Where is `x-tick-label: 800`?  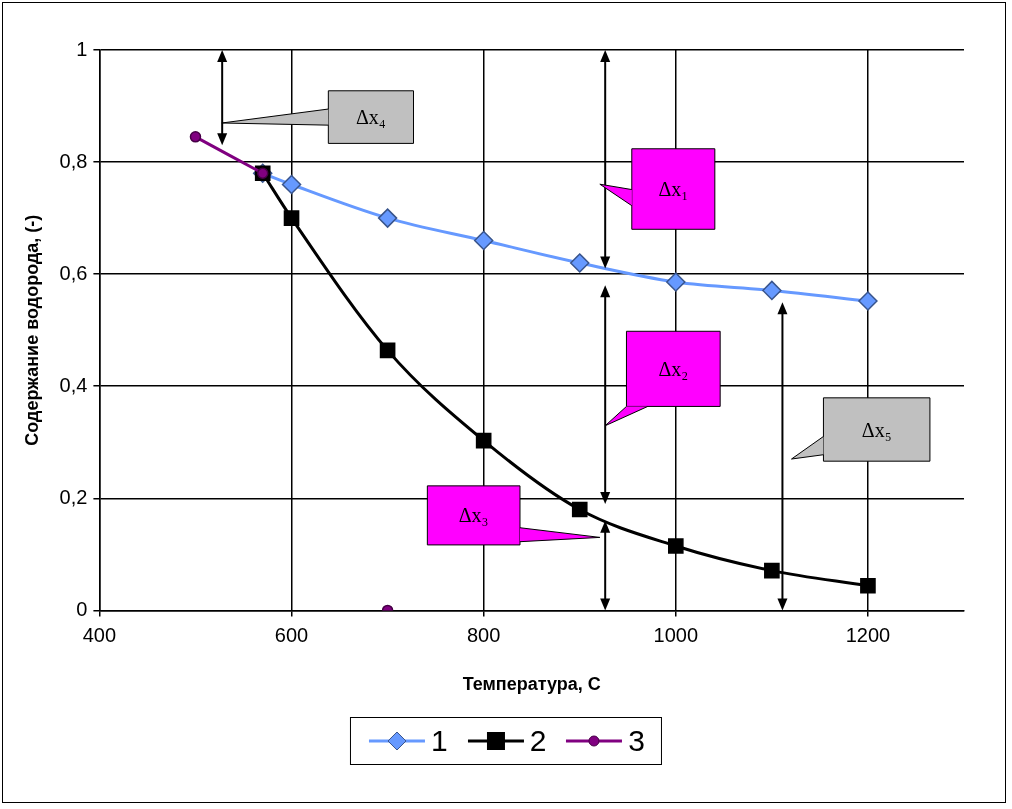 x-tick-label: 800 is located at coordinates (483, 634).